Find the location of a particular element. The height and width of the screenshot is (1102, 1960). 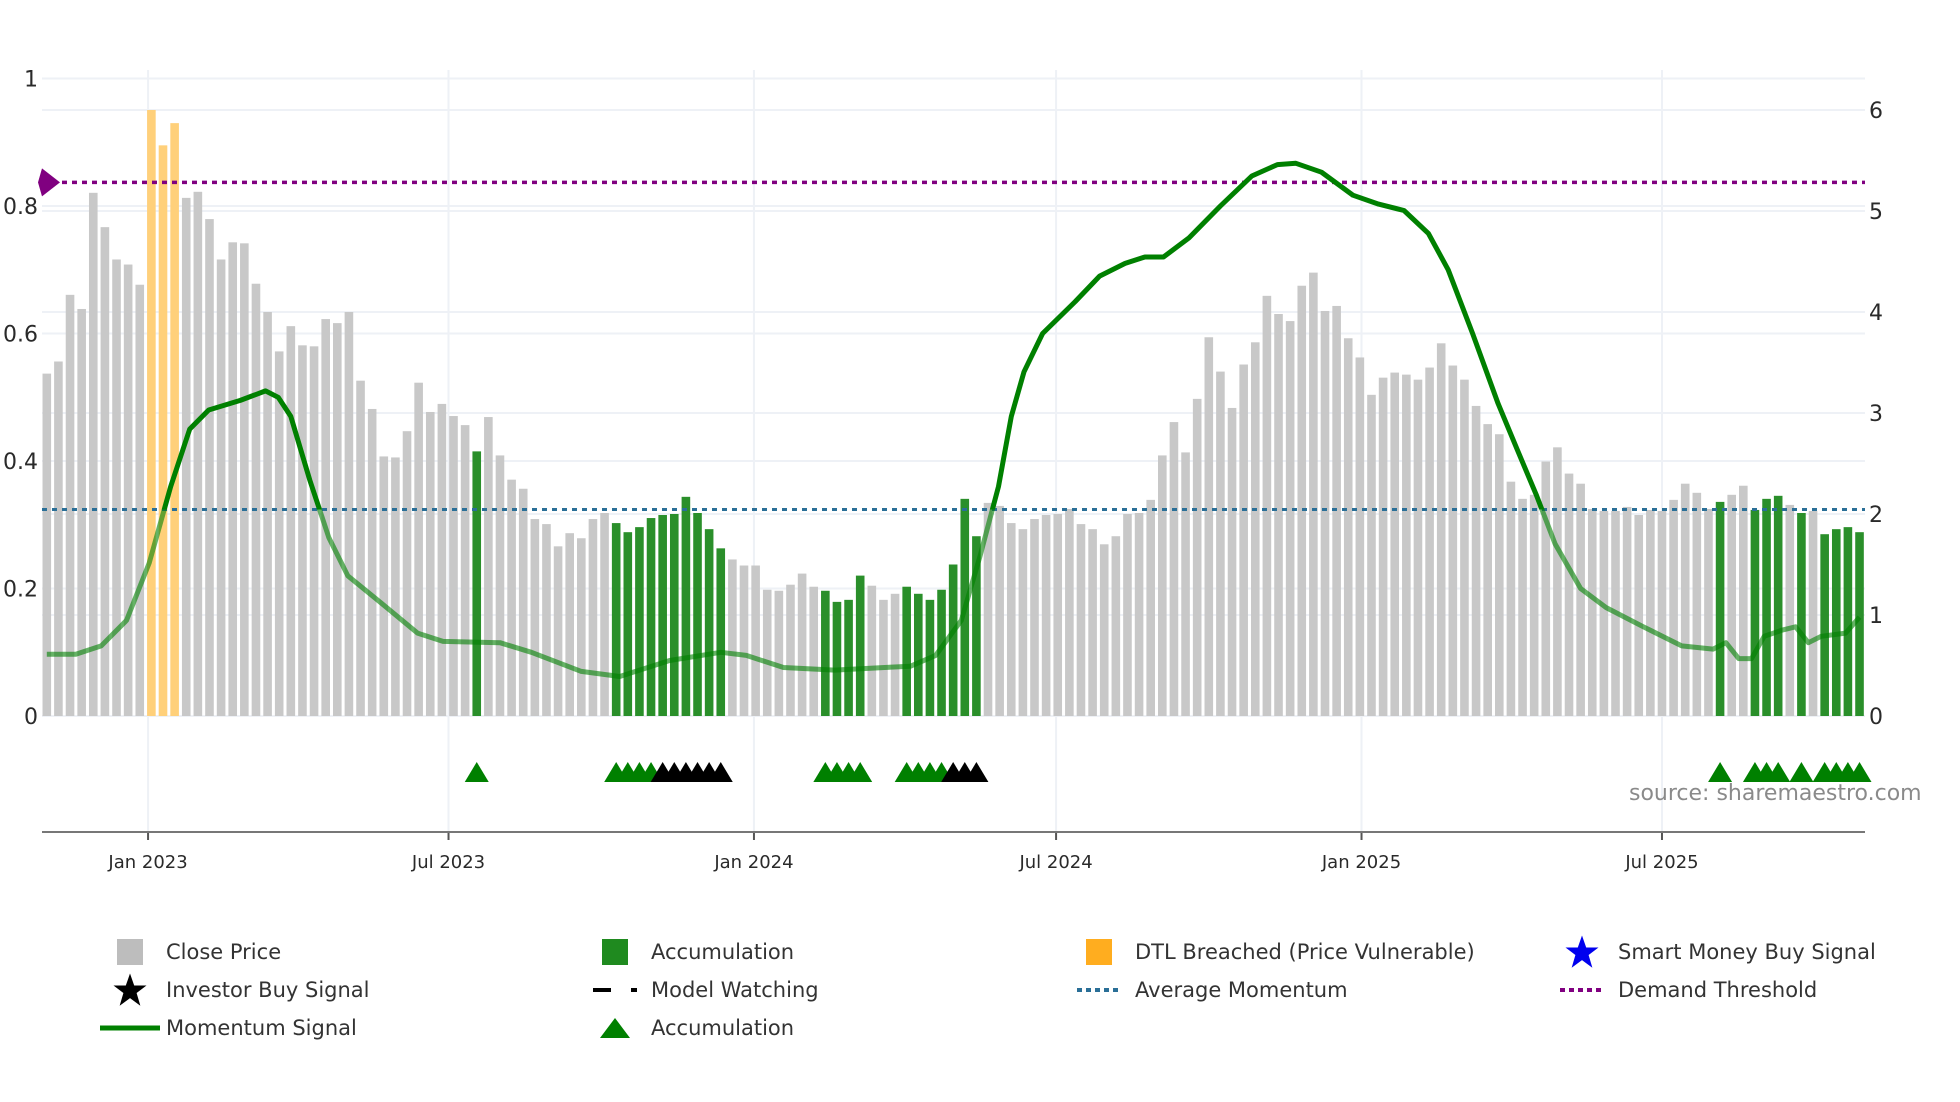

gray-square-icon is located at coordinates (130, 952).